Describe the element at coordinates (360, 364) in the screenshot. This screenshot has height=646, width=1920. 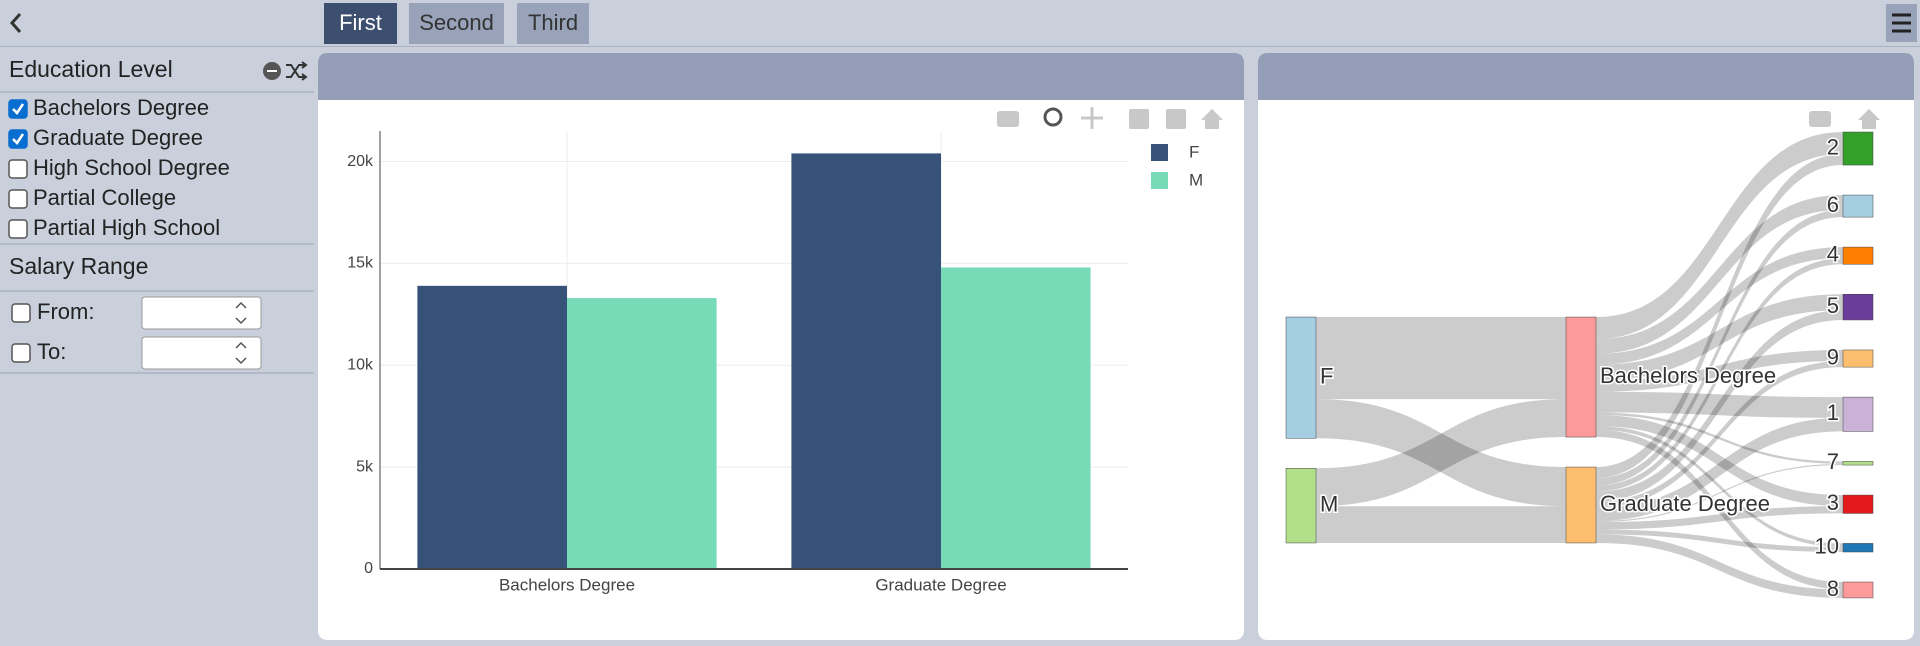
I see `y-tick-label: 10k` at that location.